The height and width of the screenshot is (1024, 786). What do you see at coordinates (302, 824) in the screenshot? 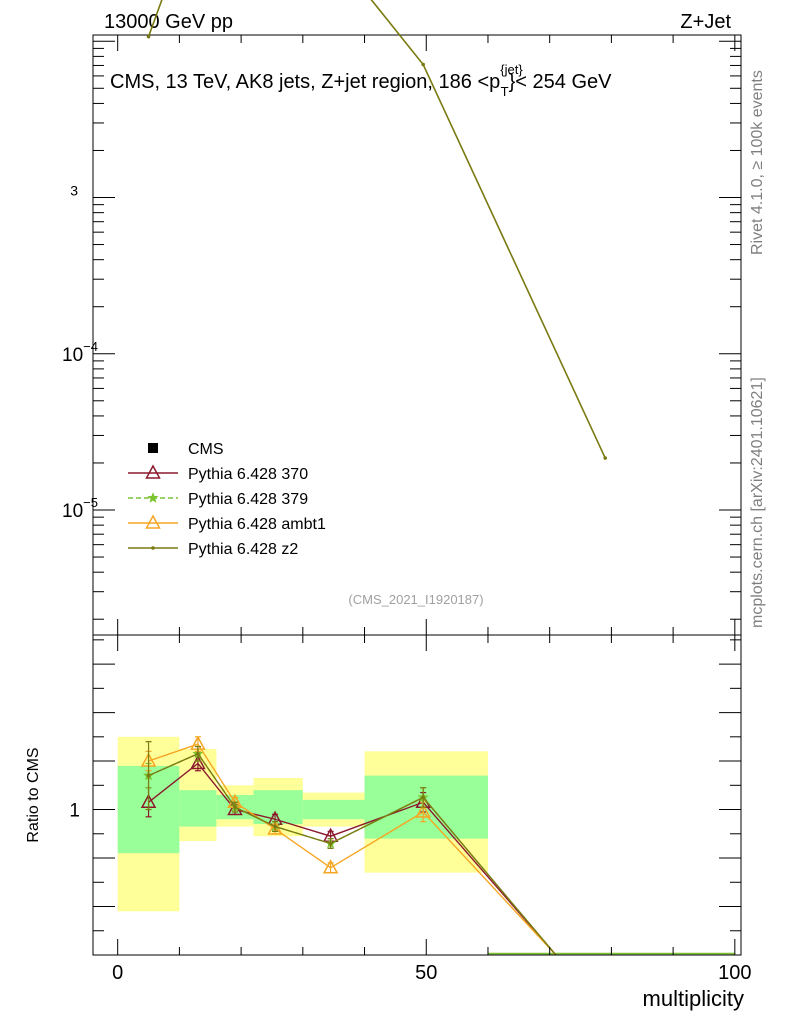
I see `ratio-bands` at bounding box center [302, 824].